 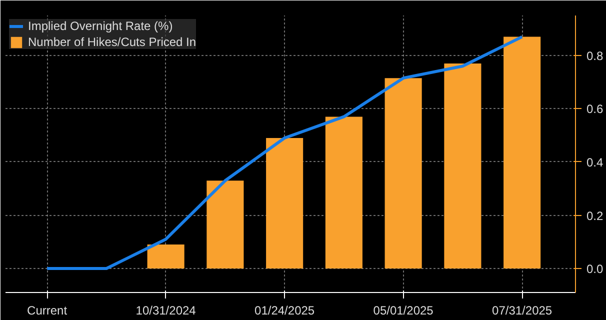 I want to click on legend-label: Number of Hikes/Cuts Priced In, so click(x=112, y=42).